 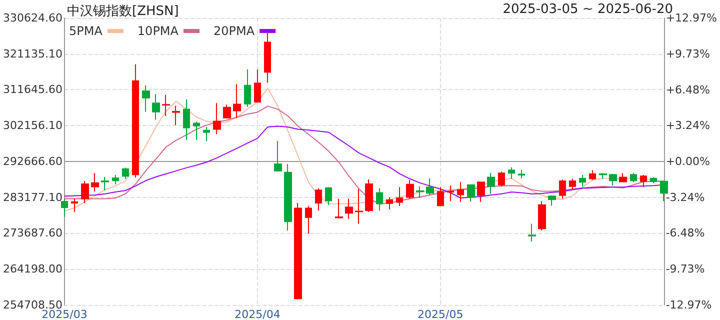 I want to click on y2-tick-label: +9.73%, so click(x=688, y=53).